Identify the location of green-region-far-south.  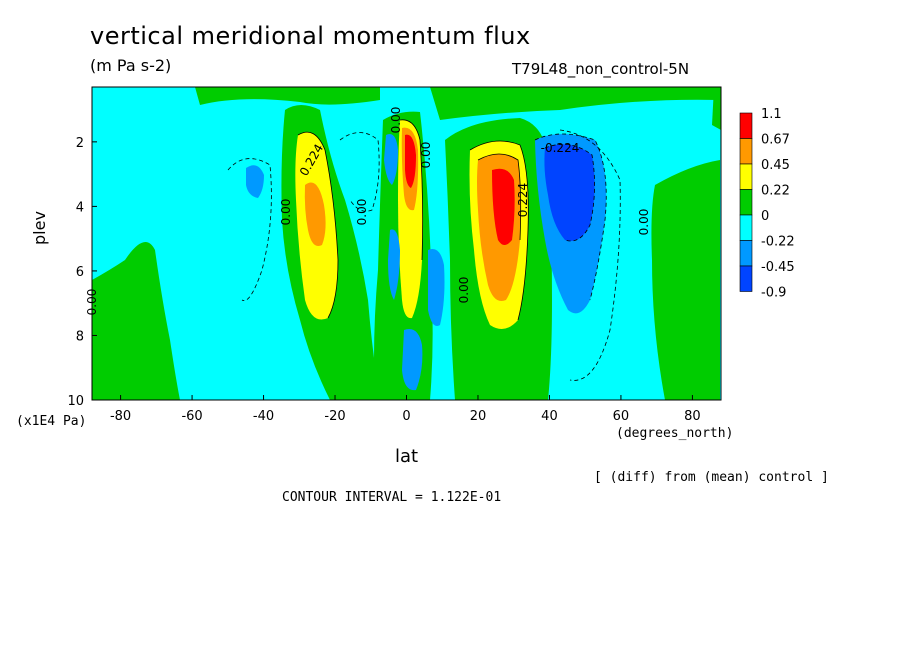
(136, 321).